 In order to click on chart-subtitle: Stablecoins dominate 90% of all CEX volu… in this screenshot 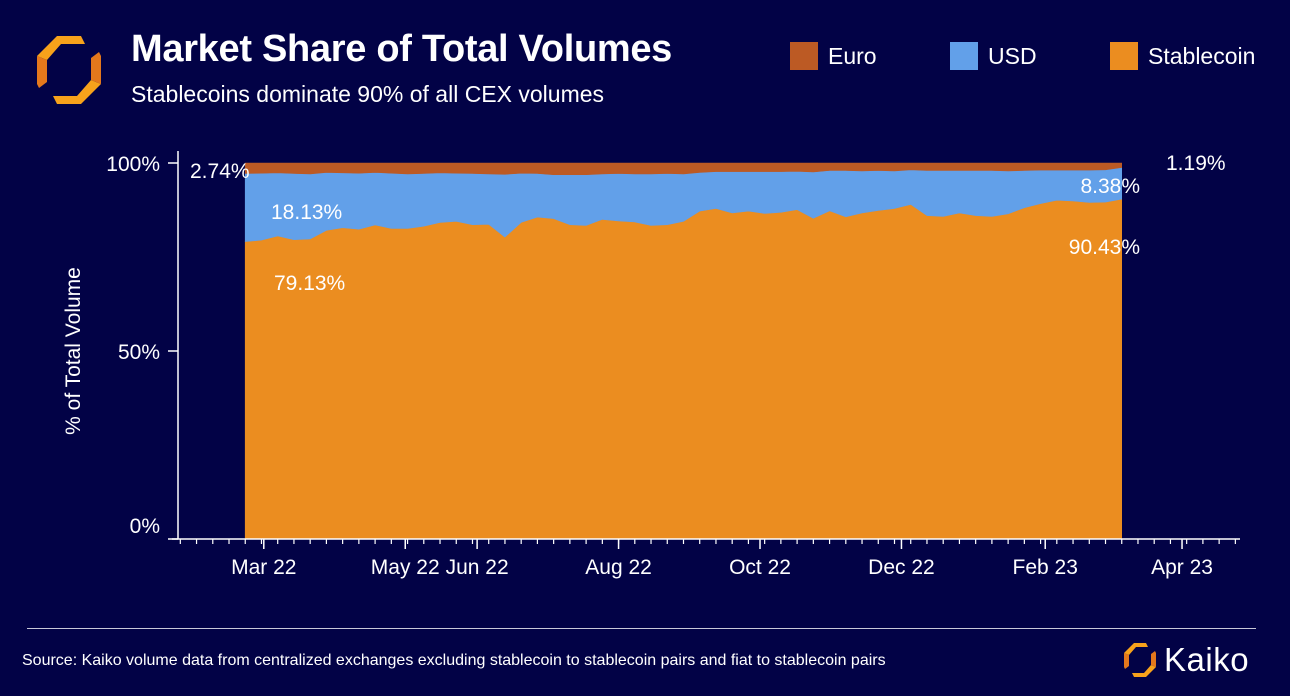, I will do `click(368, 94)`.